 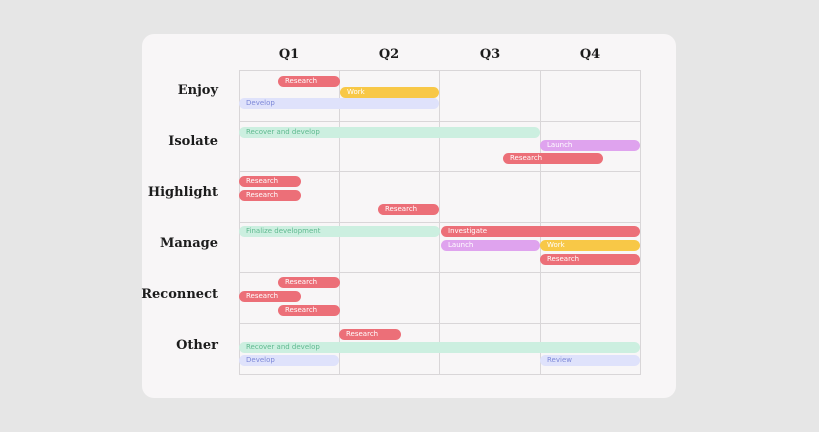 What do you see at coordinates (389, 54) in the screenshot?
I see `quarter-header-q2: Q2` at bounding box center [389, 54].